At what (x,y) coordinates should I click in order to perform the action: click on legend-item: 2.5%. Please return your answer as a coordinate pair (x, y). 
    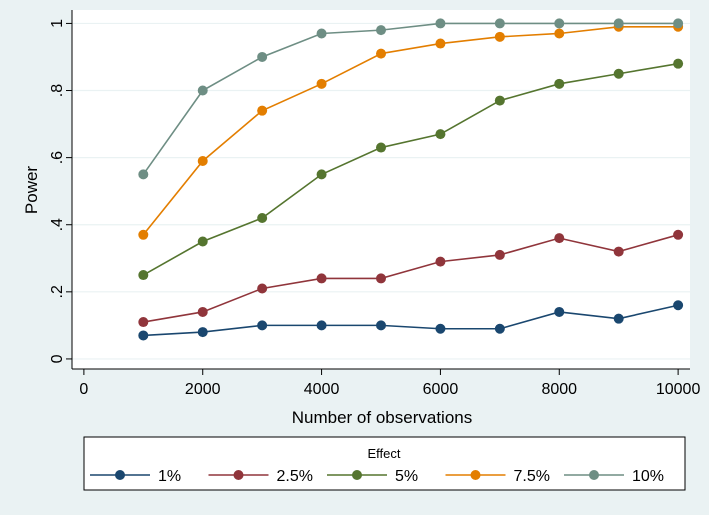
    Looking at the image, I should click on (260, 476).